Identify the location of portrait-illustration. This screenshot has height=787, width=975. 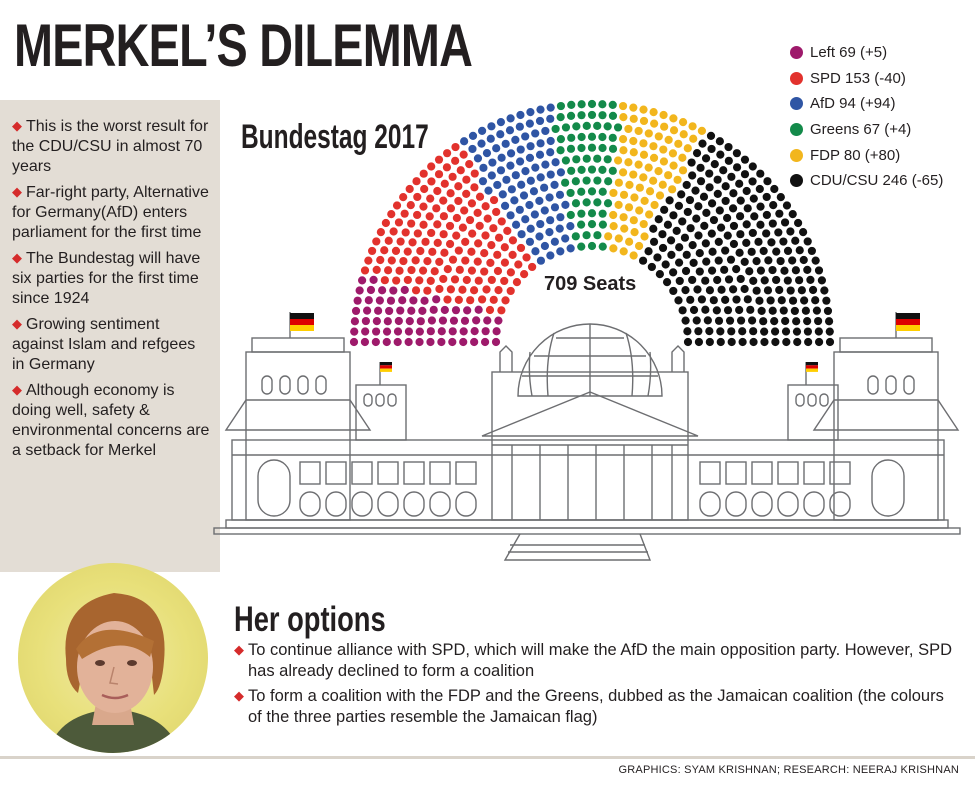
(114, 673).